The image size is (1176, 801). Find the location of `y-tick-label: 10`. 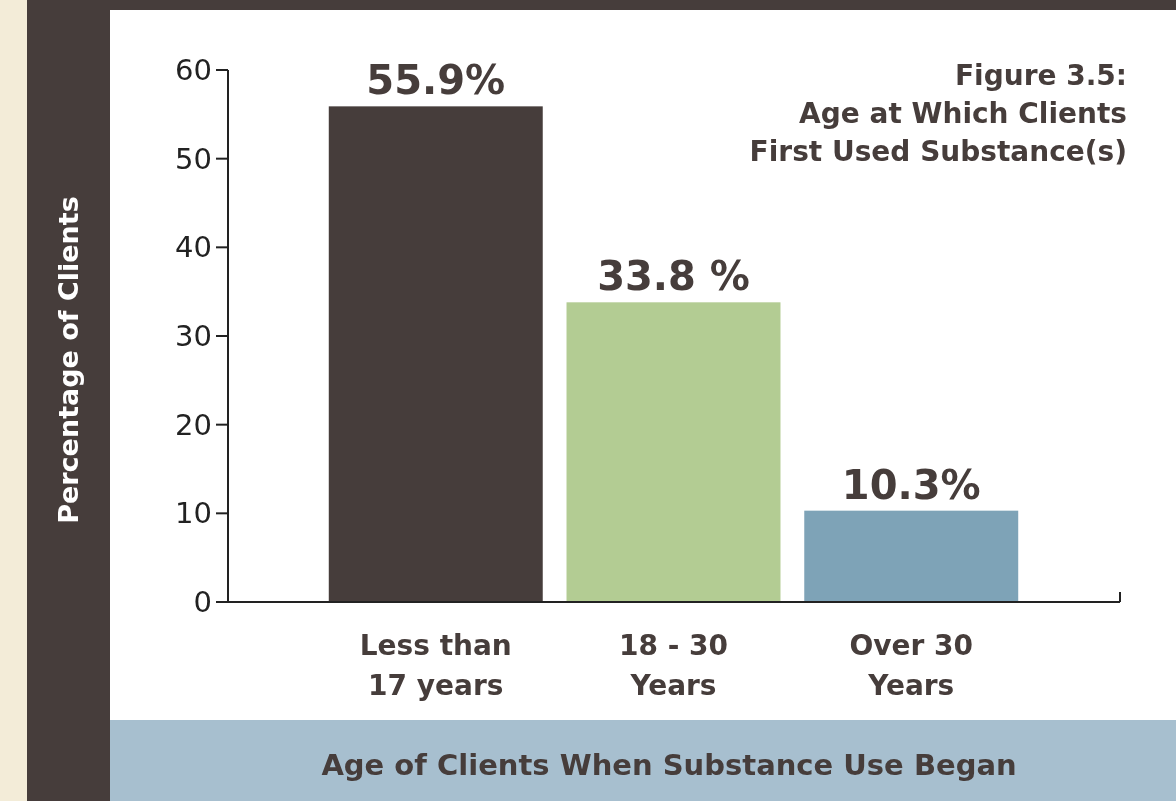

y-tick-label: 10 is located at coordinates (193, 513).